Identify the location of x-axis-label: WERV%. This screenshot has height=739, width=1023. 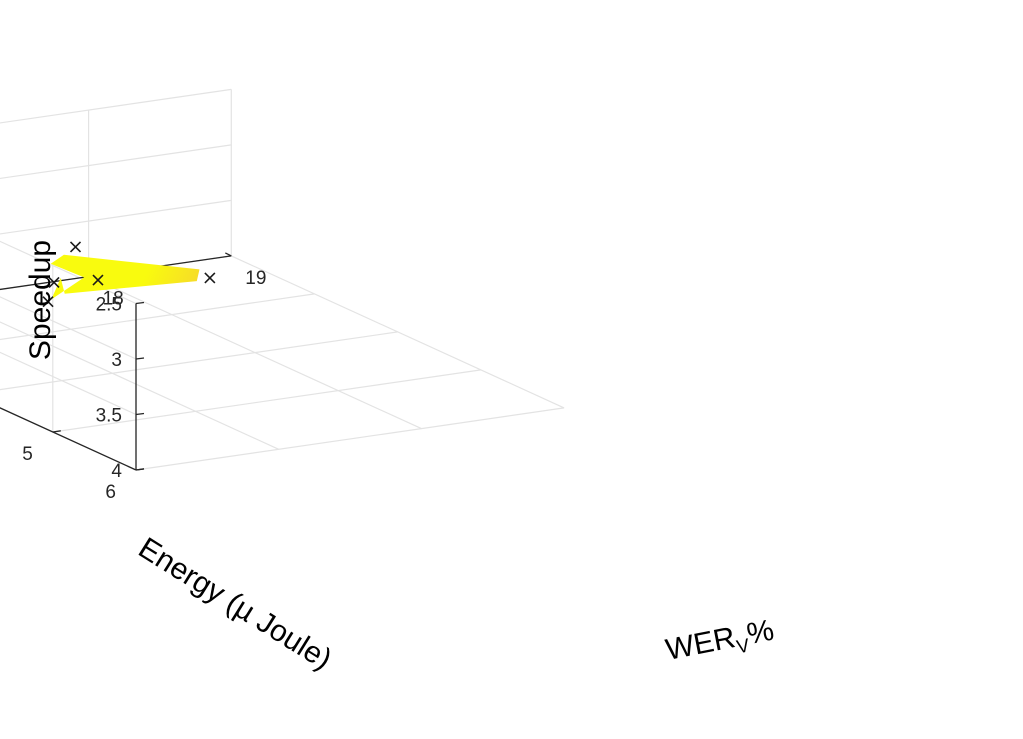
(720, 643).